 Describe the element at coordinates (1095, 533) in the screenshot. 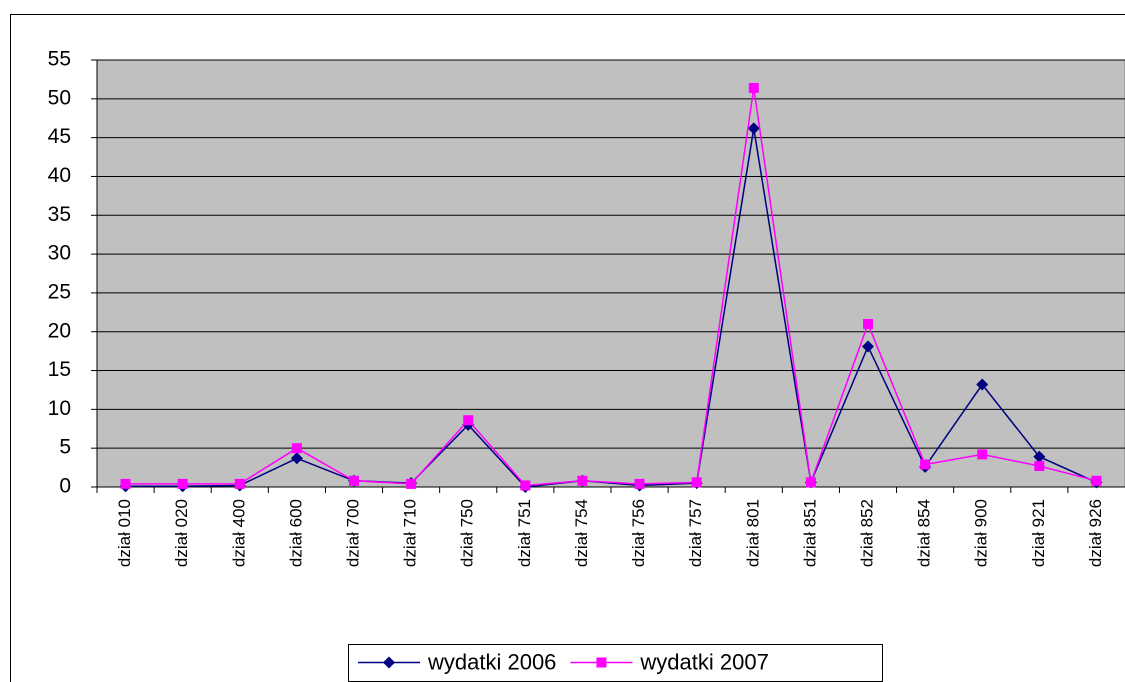

I see `x-tick-label: dział 926` at that location.